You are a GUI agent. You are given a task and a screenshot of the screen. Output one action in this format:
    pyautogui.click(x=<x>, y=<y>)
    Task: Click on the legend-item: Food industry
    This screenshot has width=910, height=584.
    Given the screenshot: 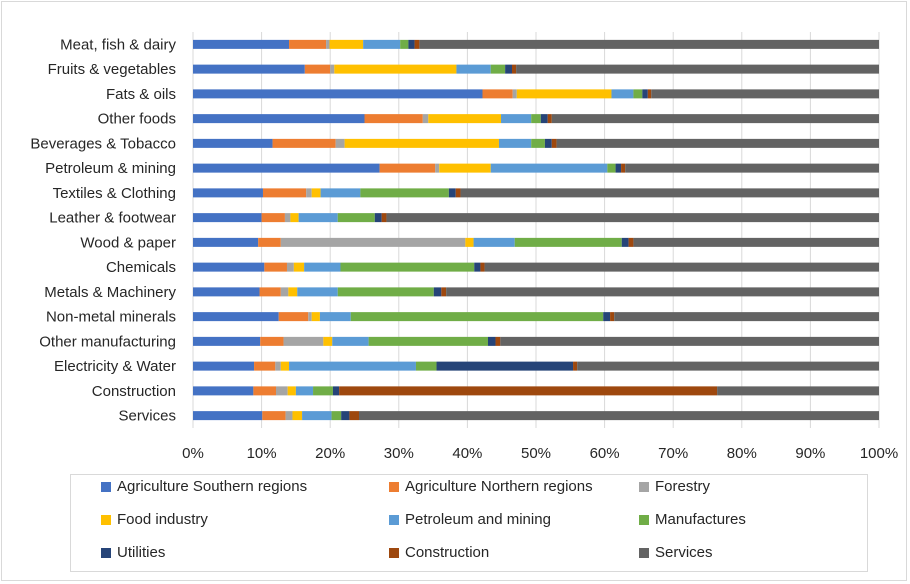 What is the action you would take?
    pyautogui.click(x=154, y=519)
    